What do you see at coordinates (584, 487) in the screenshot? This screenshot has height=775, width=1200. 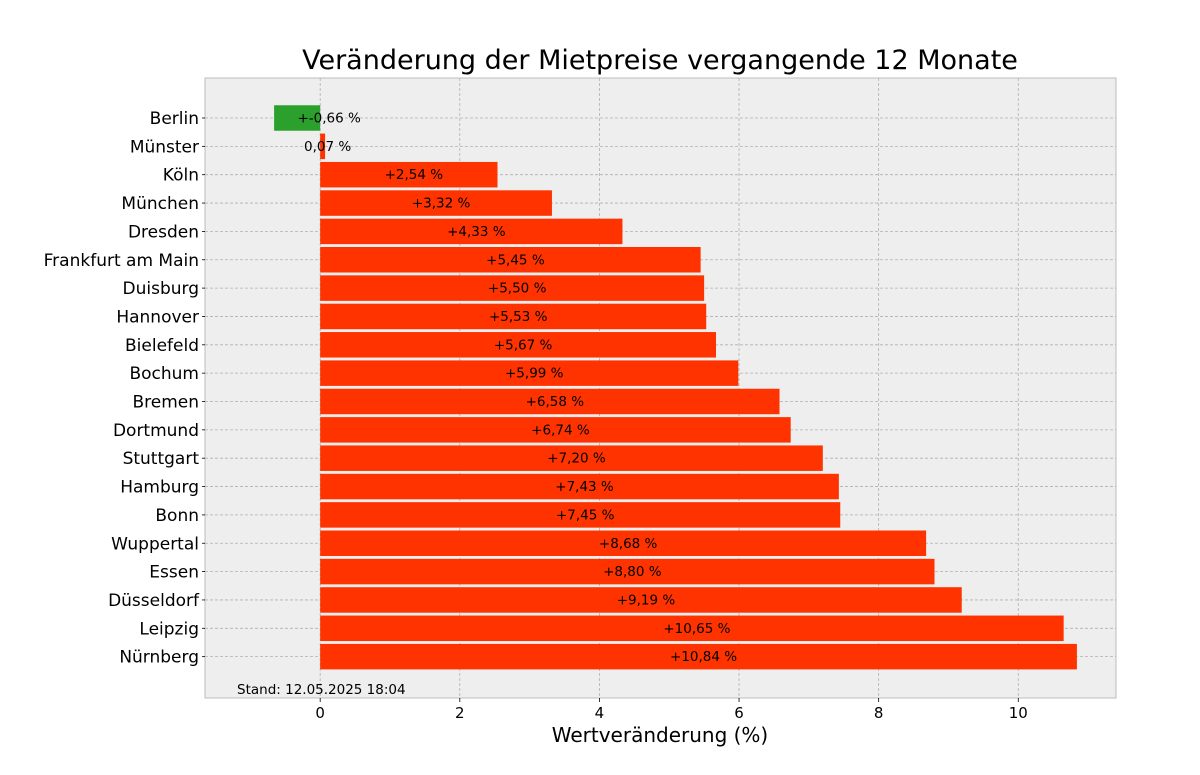 I see `bar-value-label: +7,43 %` at bounding box center [584, 487].